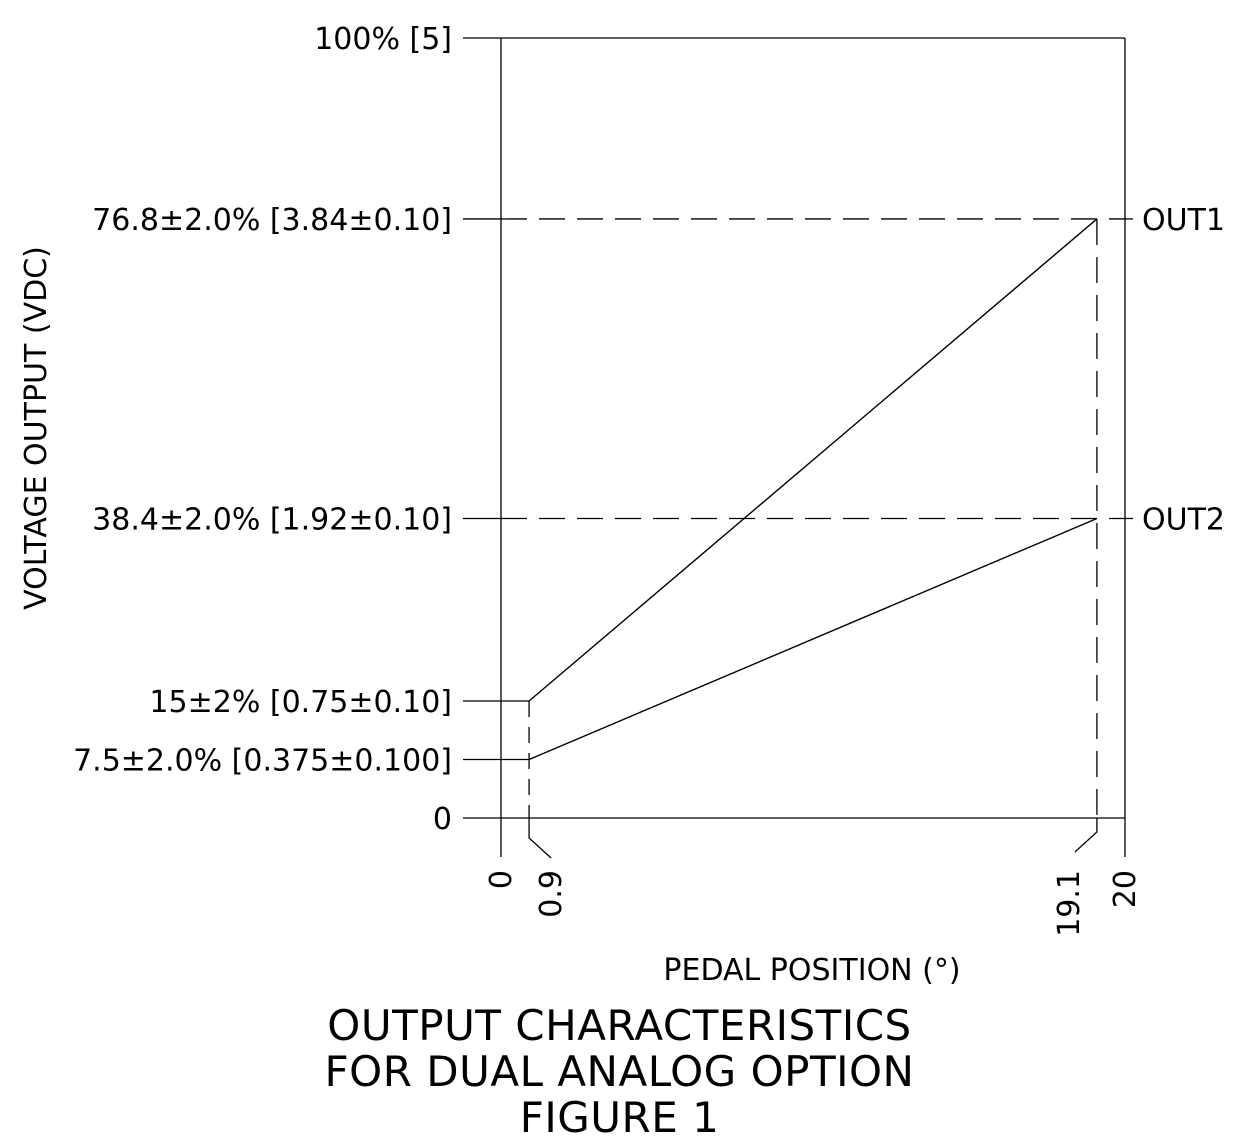 This screenshot has height=1142, width=1239. What do you see at coordinates (619, 1025) in the screenshot?
I see `figure-title-line-1: OUTPUT CHARACTERISTICS` at bounding box center [619, 1025].